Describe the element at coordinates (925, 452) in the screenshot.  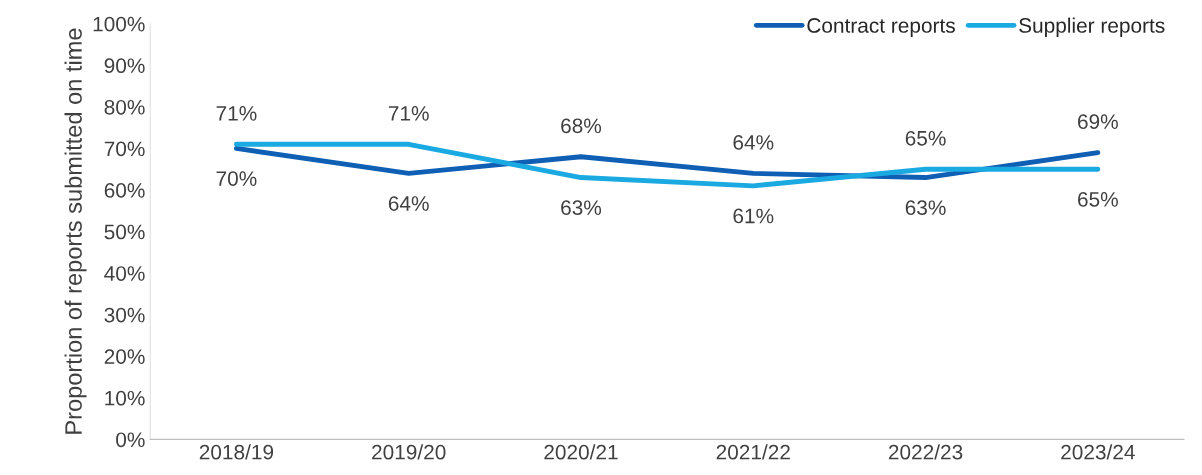
I see `x-tick-label: 2022/23` at that location.